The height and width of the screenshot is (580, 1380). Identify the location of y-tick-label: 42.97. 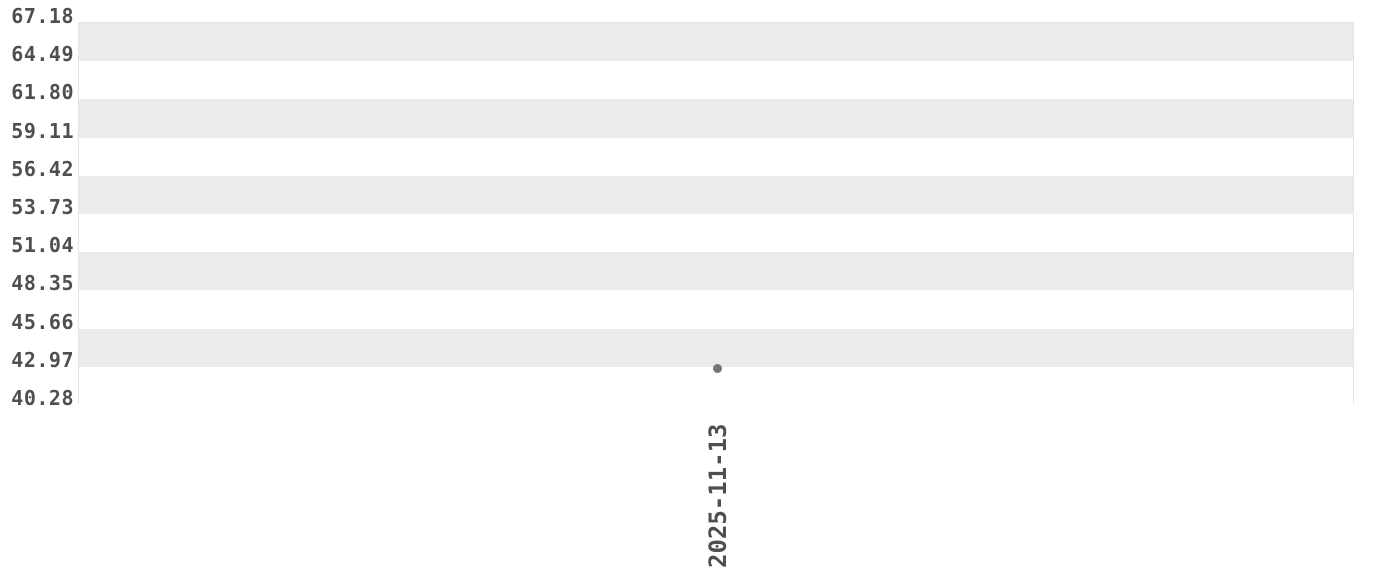
(42, 359).